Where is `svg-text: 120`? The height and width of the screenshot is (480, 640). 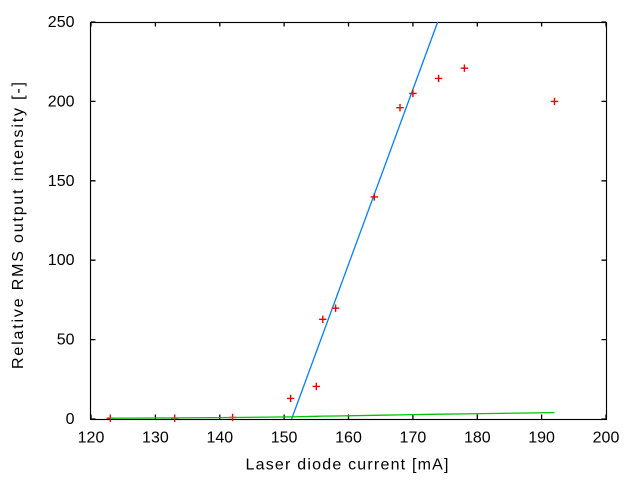
svg-text: 120 is located at coordinates (91, 438).